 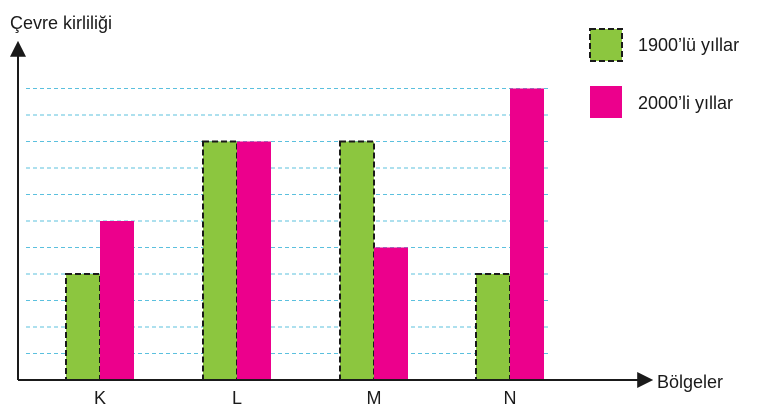 I want to click on legend-swatch-2000, so click(x=606, y=102).